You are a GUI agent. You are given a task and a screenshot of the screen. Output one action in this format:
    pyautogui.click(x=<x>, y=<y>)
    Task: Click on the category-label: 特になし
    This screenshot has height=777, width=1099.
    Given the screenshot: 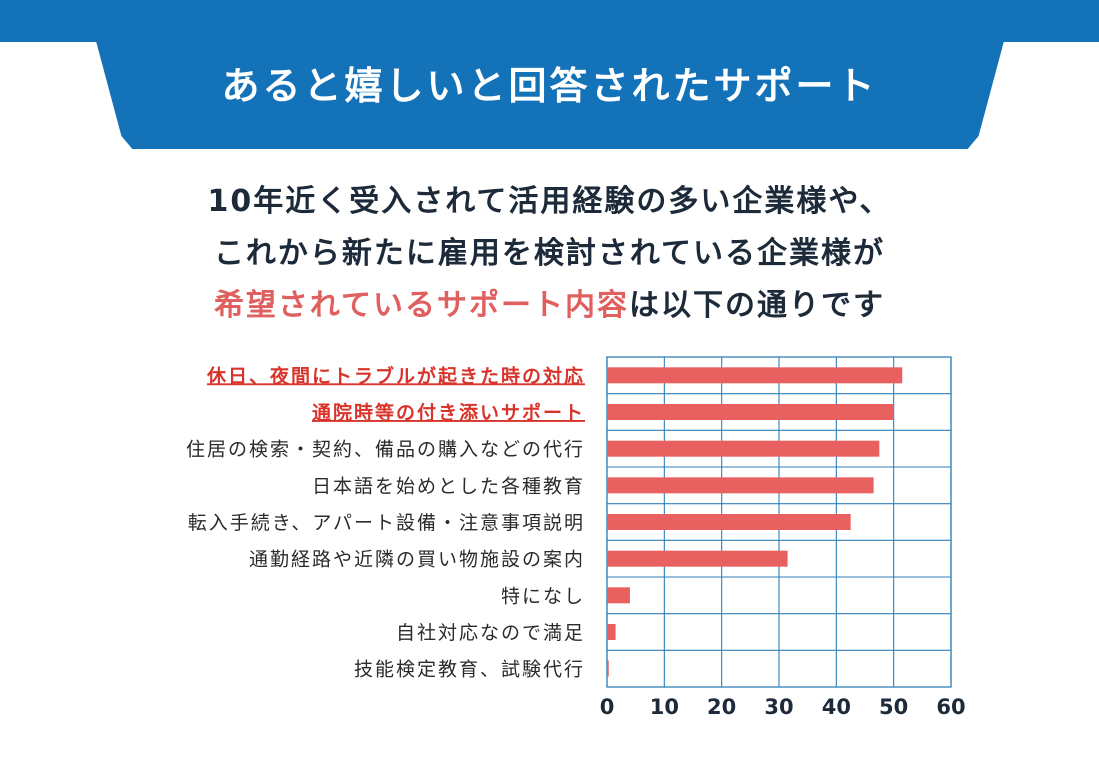 What is the action you would take?
    pyautogui.click(x=543, y=596)
    